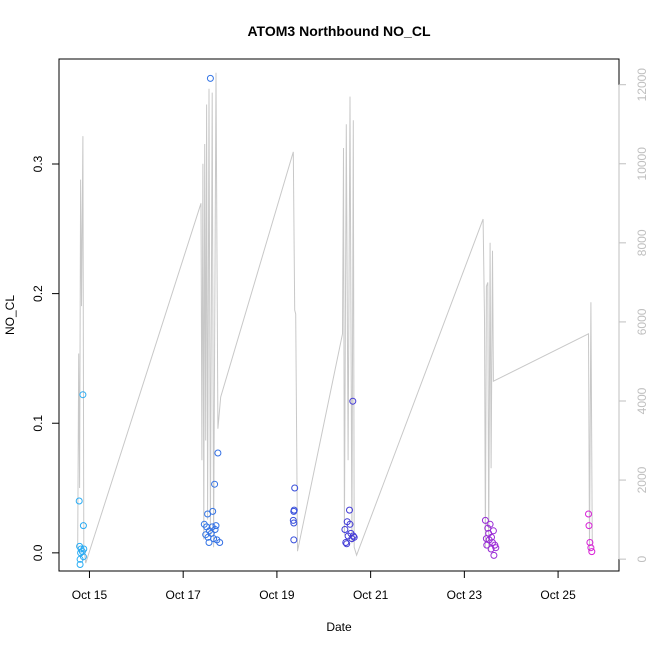  I want to click on x-tick-label: Oct 15, so click(90, 595).